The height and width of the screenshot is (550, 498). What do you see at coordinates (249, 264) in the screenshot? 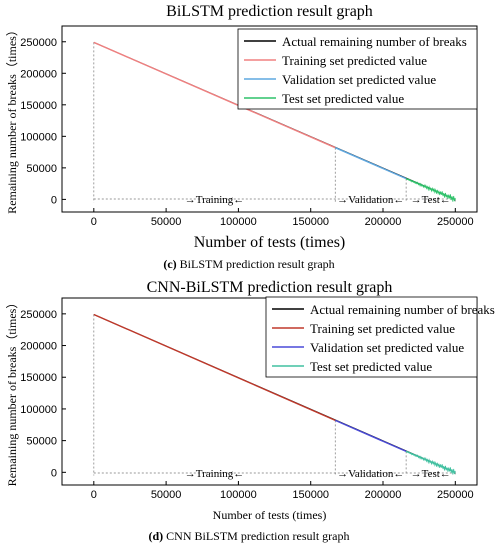
I see `caption-c: (c) BiLSTM prediction result graph` at bounding box center [249, 264].